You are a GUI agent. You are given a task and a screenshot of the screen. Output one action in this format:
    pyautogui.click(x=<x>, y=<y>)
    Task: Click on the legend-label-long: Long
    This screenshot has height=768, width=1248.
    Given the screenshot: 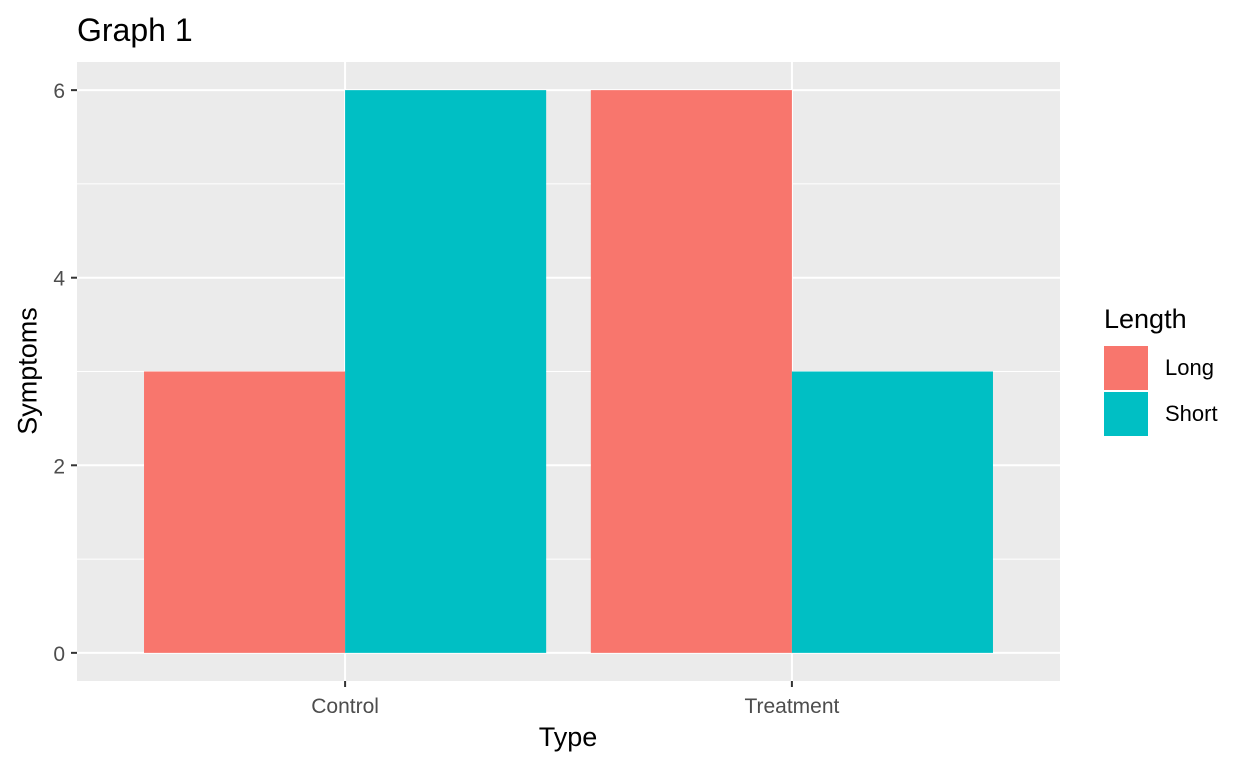 What is the action you would take?
    pyautogui.click(x=1189, y=367)
    